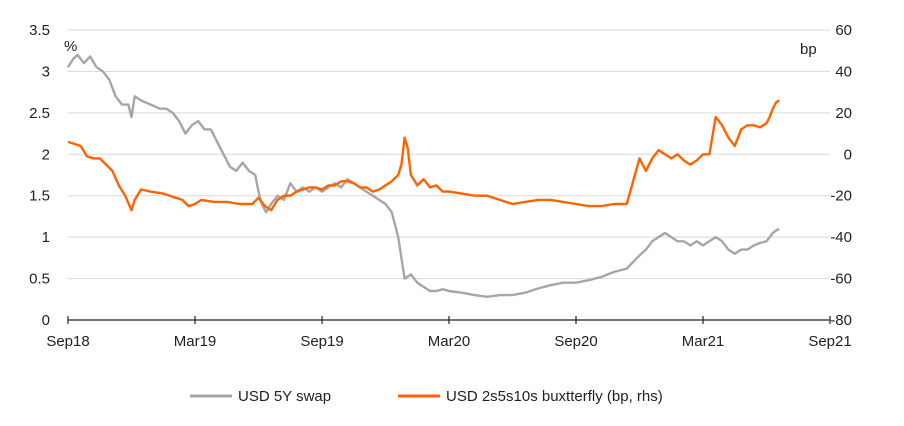 This screenshot has width=904, height=426. What do you see at coordinates (841, 237) in the screenshot?
I see `right-tick-label: -40` at bounding box center [841, 237].